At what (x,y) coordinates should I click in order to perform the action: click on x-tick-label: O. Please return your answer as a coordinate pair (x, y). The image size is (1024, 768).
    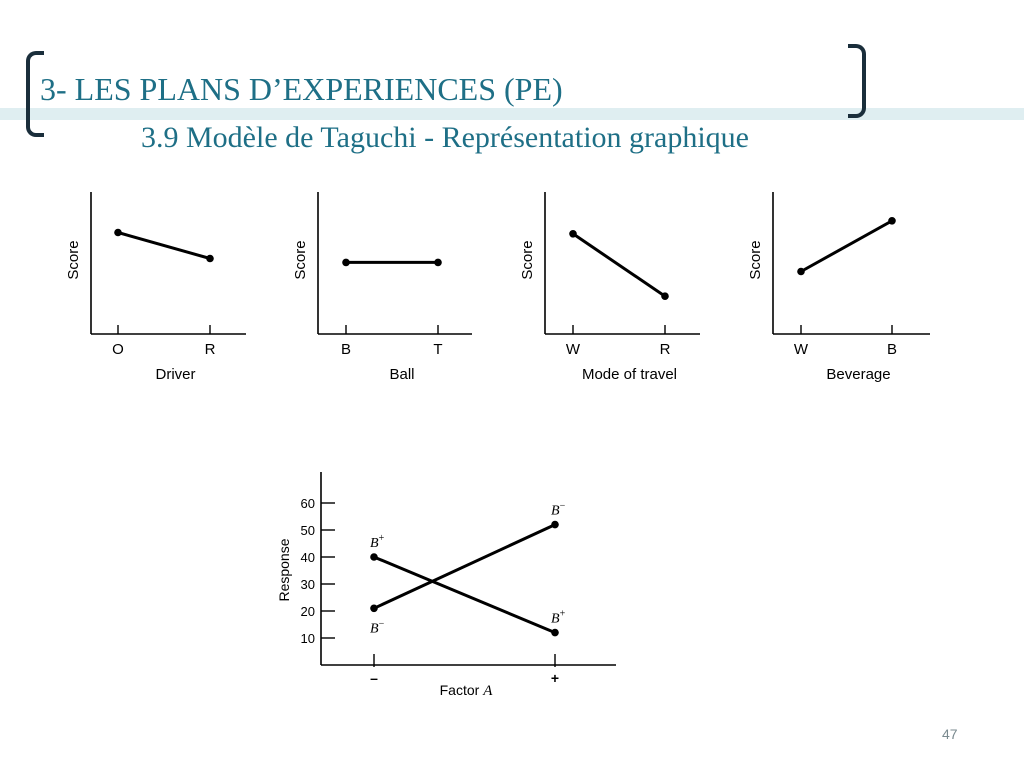
    Looking at the image, I should click on (118, 349).